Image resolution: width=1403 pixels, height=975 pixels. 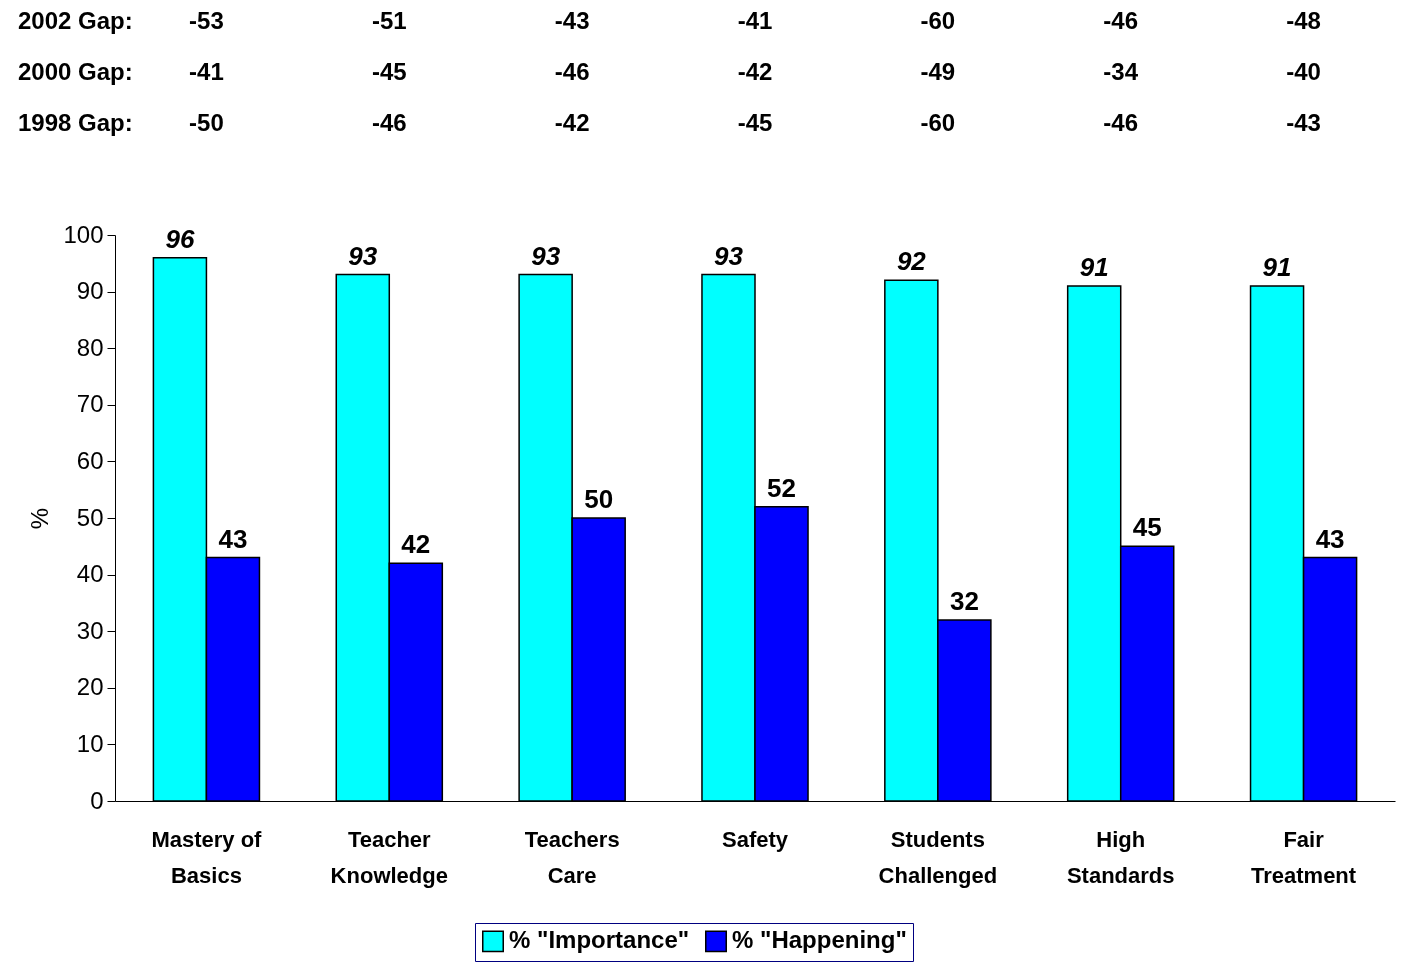 What do you see at coordinates (1121, 71) in the screenshot?
I see `text: -34` at bounding box center [1121, 71].